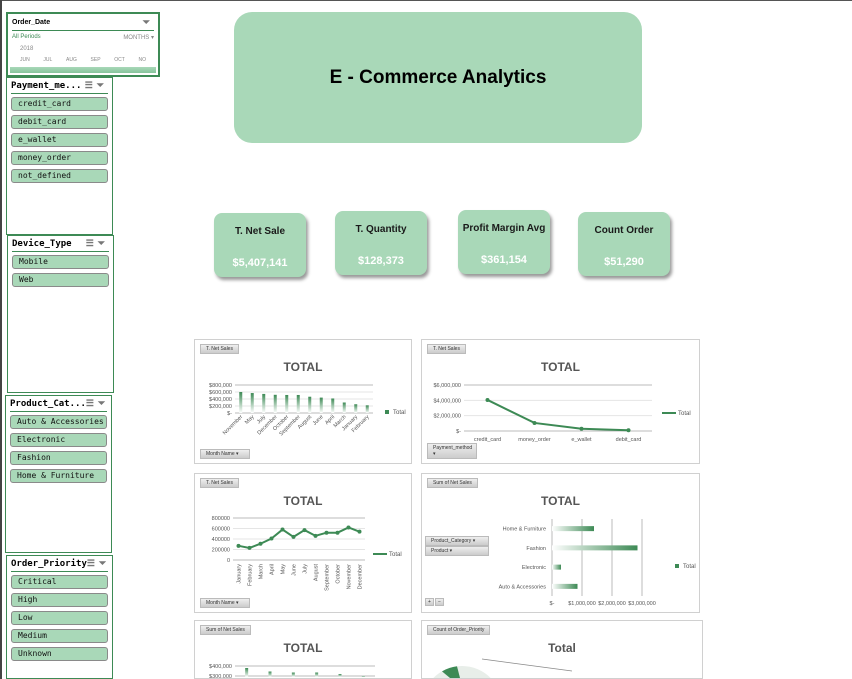 The image size is (852, 679). What do you see at coordinates (260, 231) in the screenshot?
I see `kpi-label: T. Net Sale` at bounding box center [260, 231].